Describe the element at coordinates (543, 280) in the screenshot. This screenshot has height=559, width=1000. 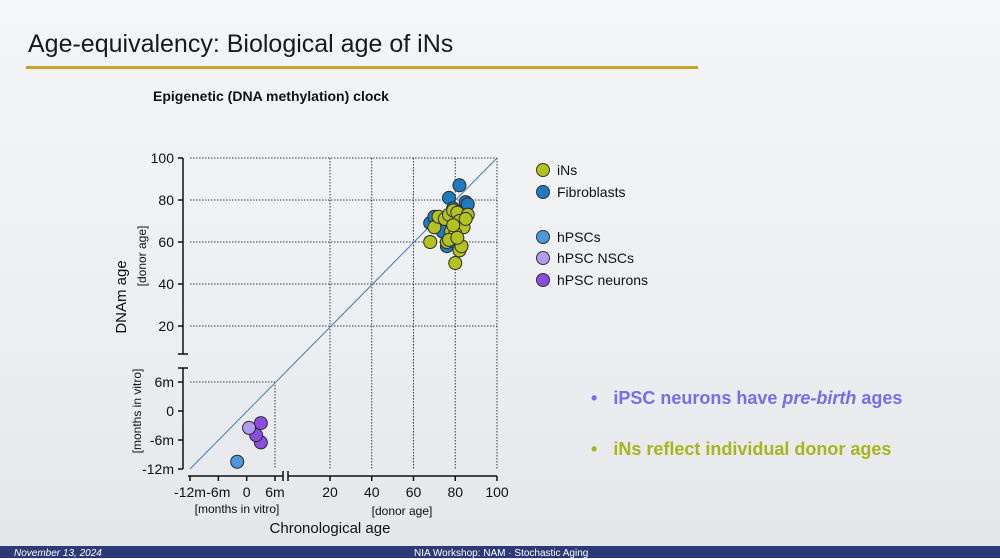
I see `legend-hpsc-neurons-dot` at that location.